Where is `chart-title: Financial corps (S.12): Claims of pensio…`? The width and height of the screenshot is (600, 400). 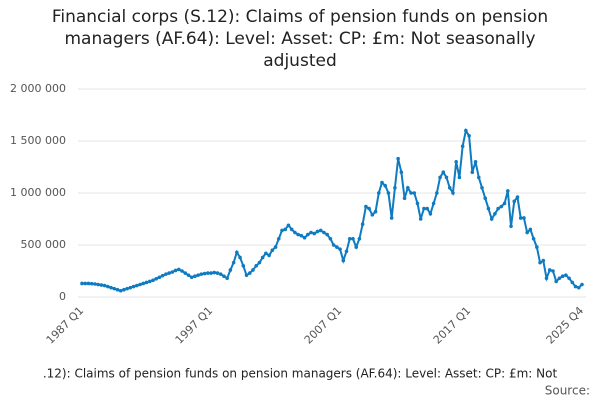
chart-title: Financial corps (S.12): Claims of pensio… is located at coordinates (300, 39).